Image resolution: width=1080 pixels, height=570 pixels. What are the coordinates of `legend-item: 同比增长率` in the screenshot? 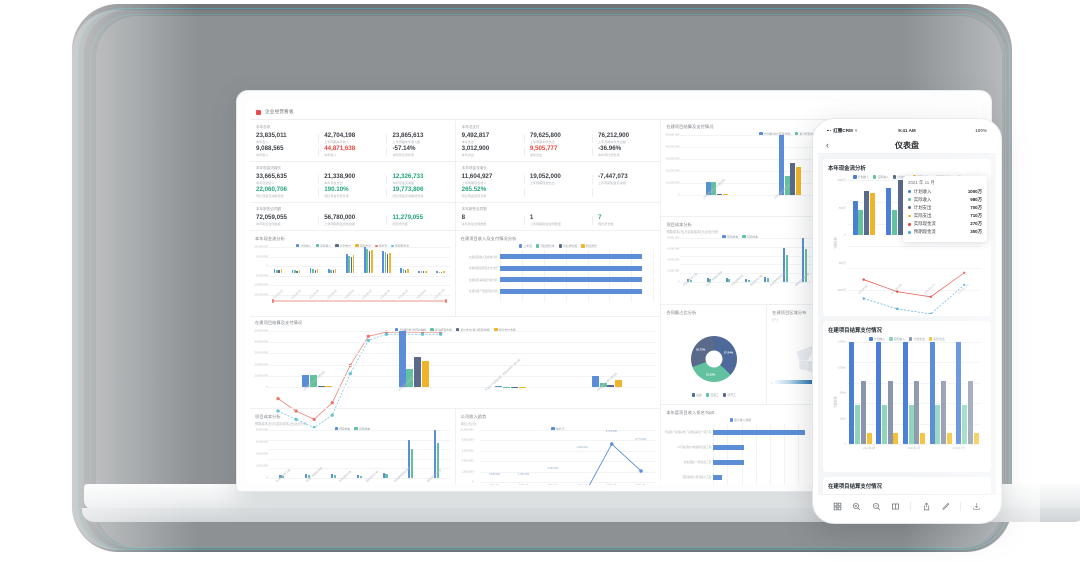 It's located at (545, 246).